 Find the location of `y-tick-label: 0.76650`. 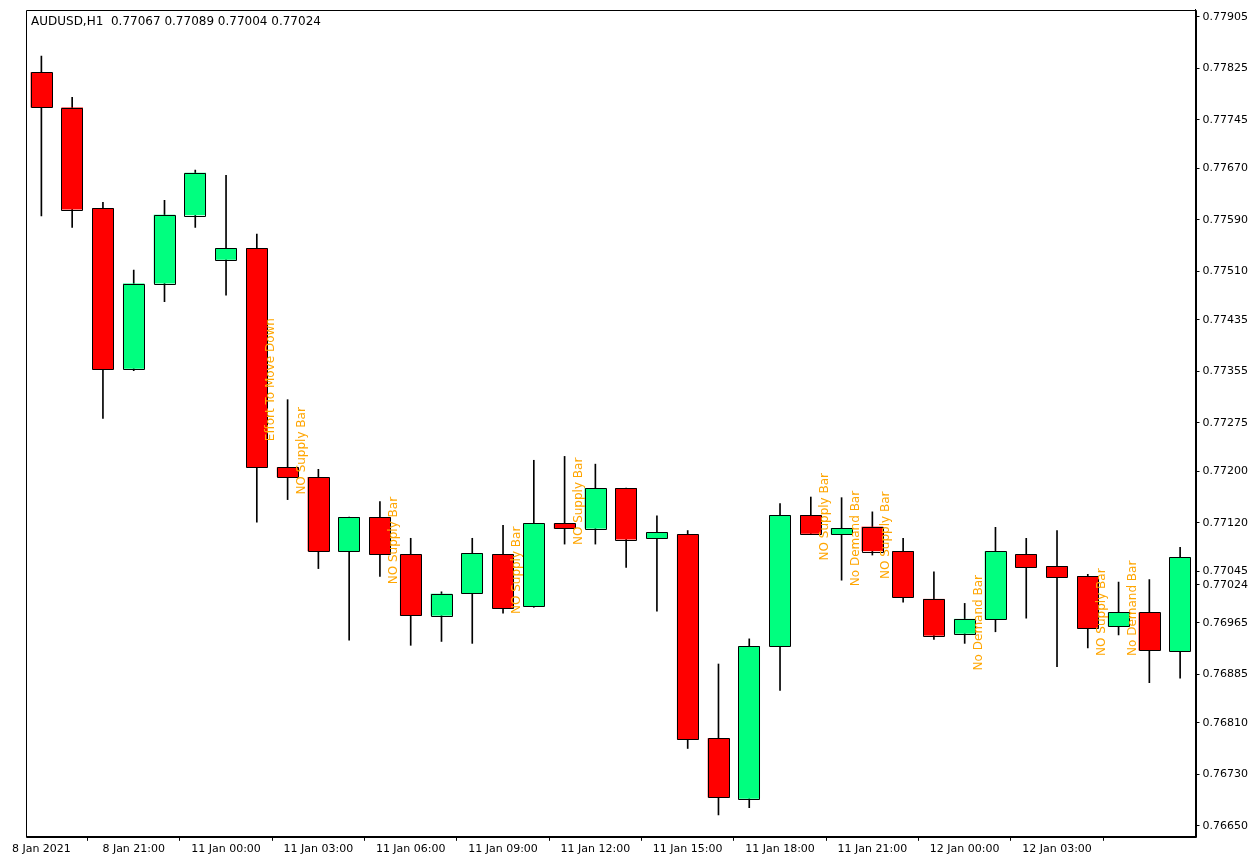

y-tick-label: 0.76650 is located at coordinates (1225, 825).